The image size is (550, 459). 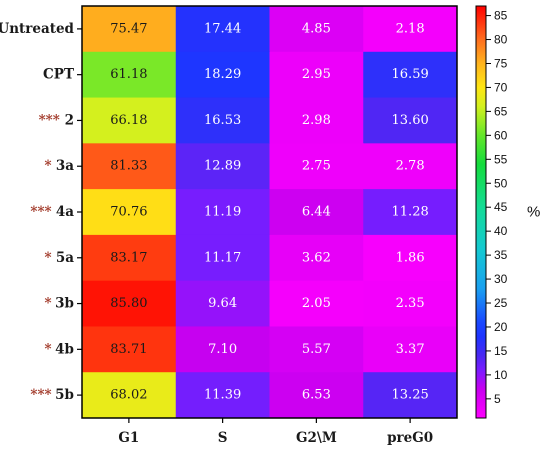 What do you see at coordinates (501, 87) in the screenshot?
I see `colorbar-tick-label: 70` at bounding box center [501, 87].